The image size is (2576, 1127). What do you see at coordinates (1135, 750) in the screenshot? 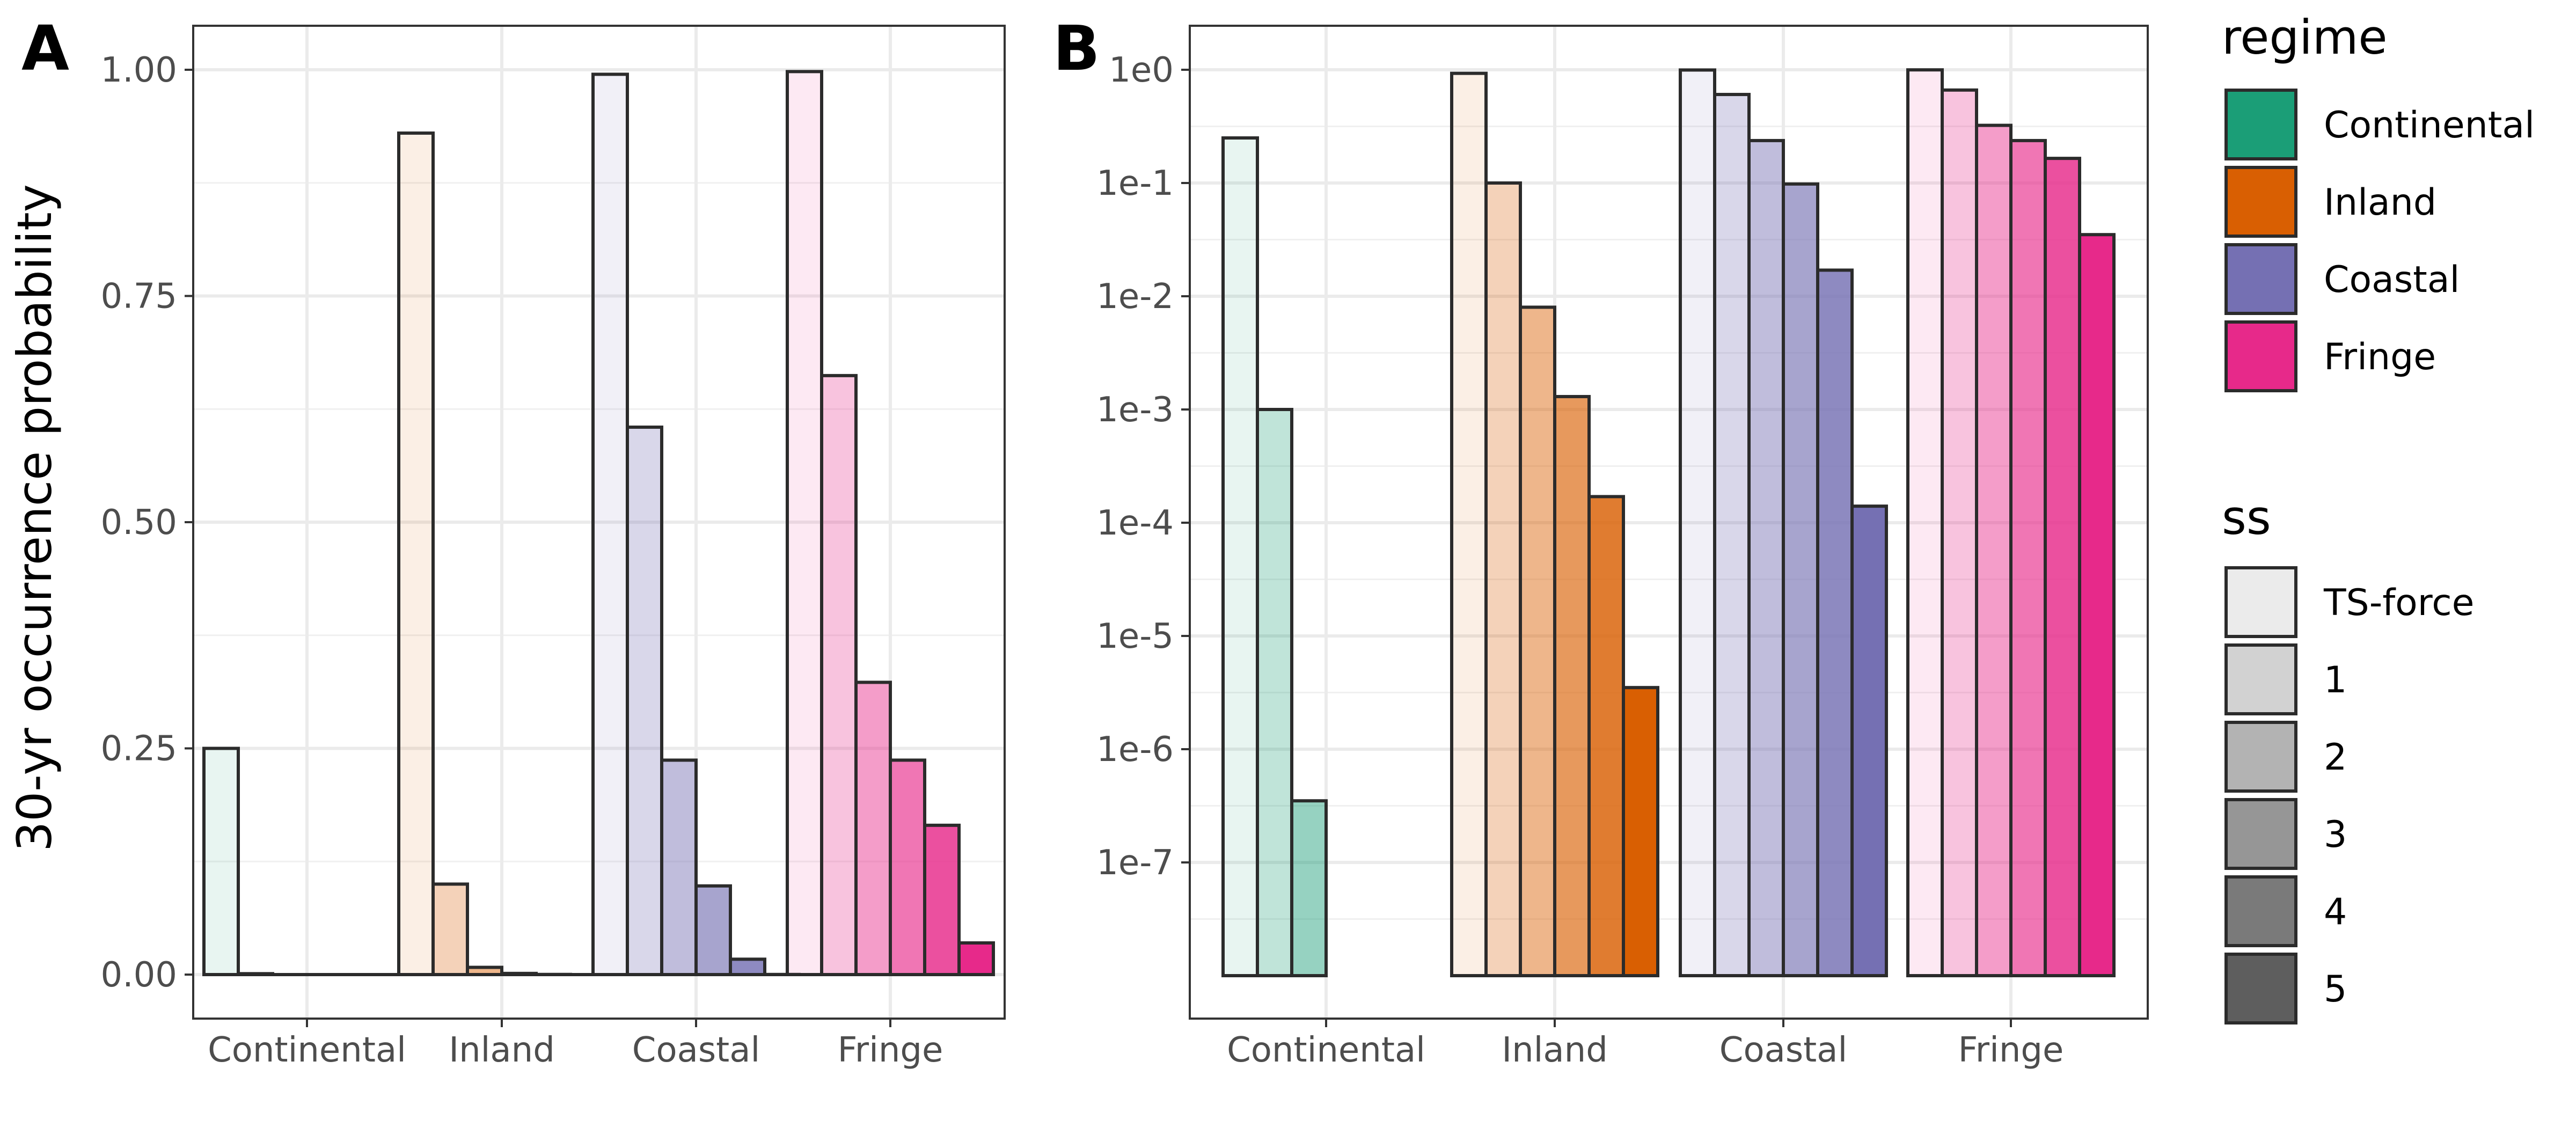
I see `panel-b-y-tick-label: 1e-6` at bounding box center [1135, 750].